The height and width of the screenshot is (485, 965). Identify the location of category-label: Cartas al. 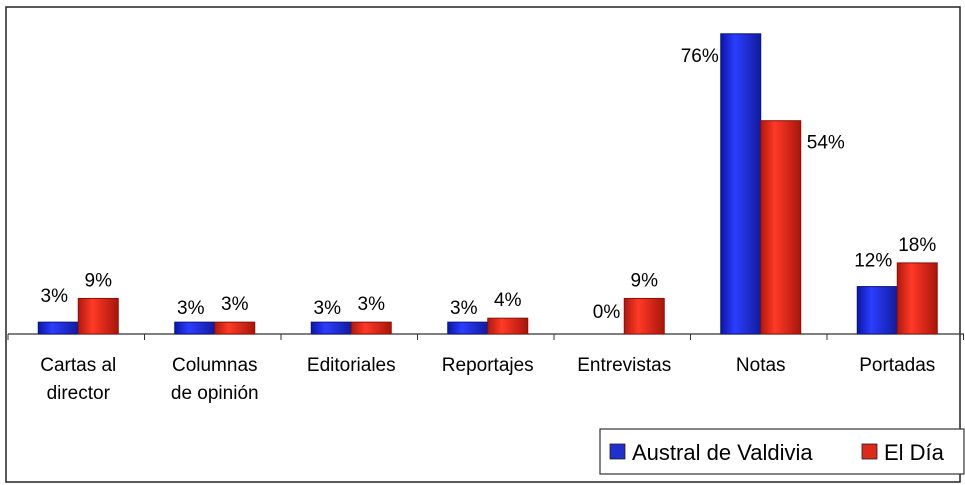
(78, 365).